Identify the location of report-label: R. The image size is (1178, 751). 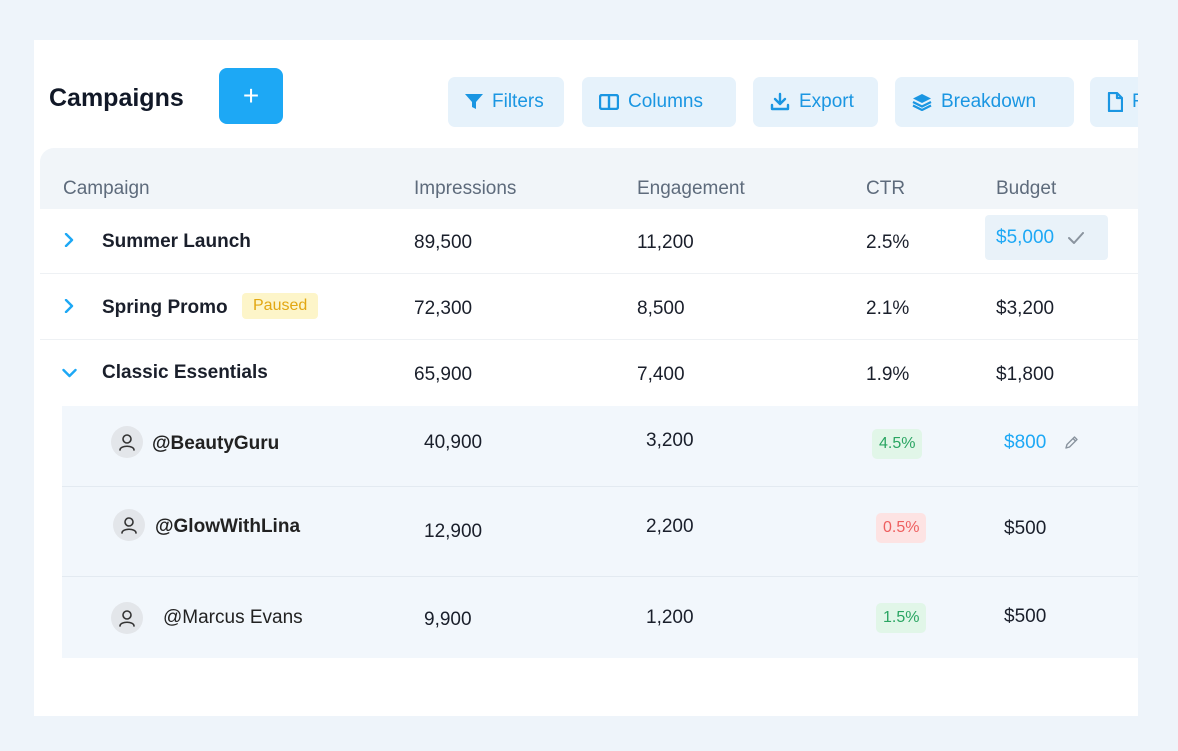
(1135, 102).